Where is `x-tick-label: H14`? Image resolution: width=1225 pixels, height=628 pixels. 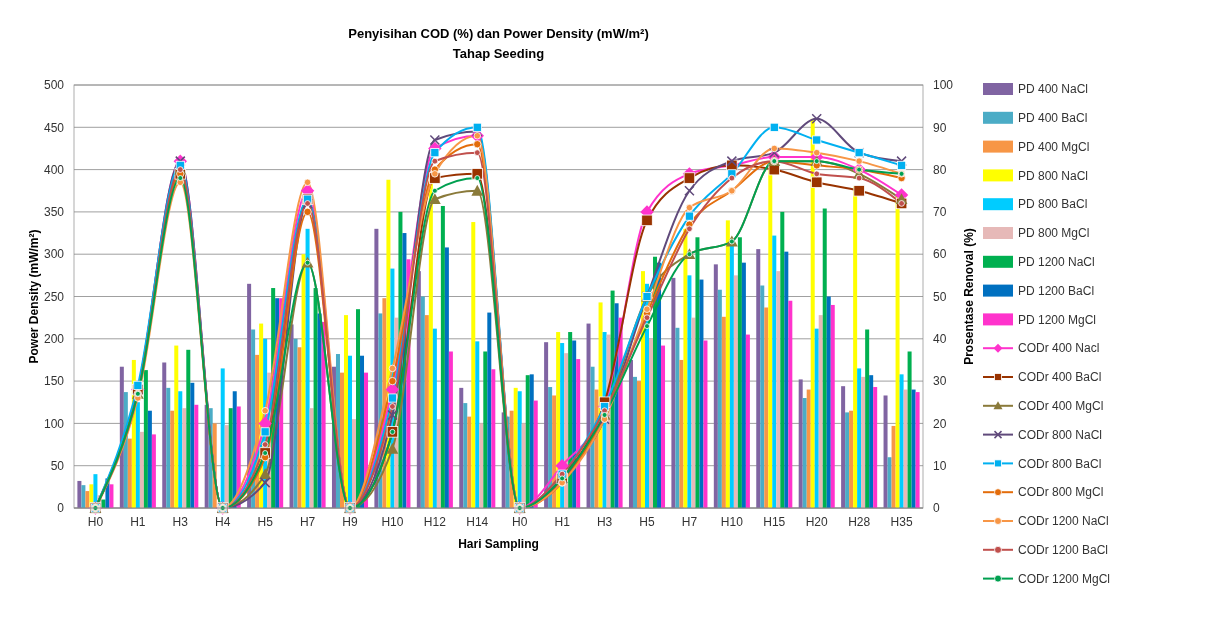
x-tick-label: H14 is located at coordinates (477, 522).